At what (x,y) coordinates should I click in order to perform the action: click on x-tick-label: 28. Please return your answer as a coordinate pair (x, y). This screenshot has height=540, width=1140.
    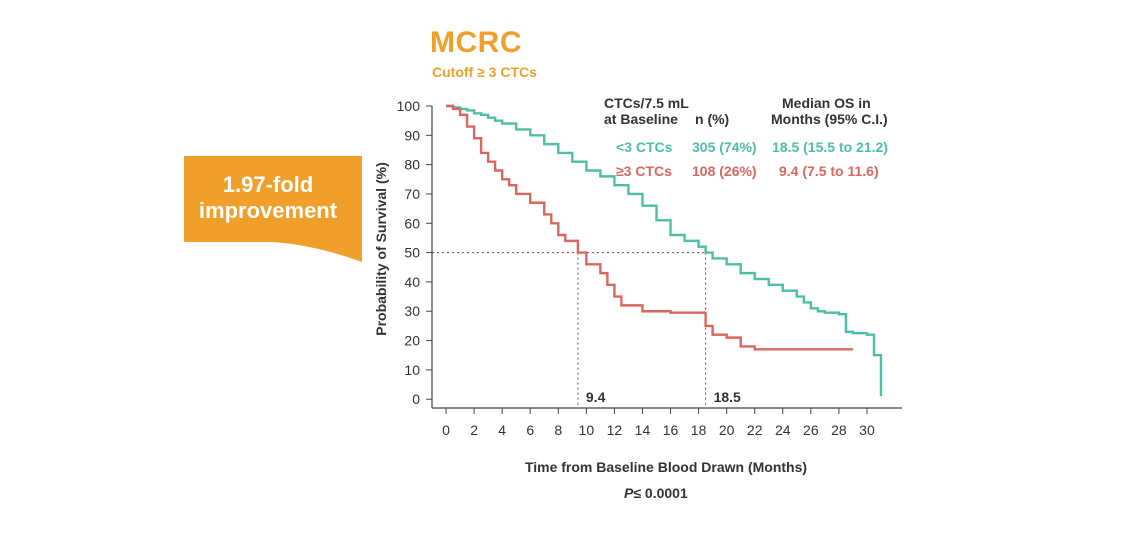
    Looking at the image, I should click on (839, 430).